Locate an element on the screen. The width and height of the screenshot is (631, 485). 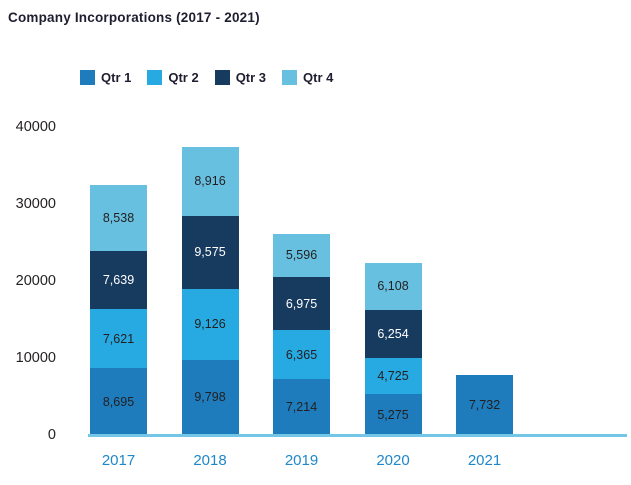
bar-segment-label: 6,108 is located at coordinates (393, 286).